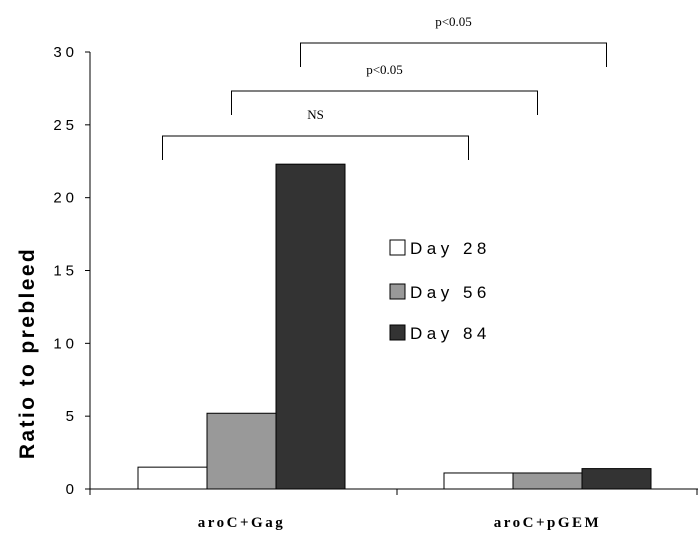 This screenshot has width=699, height=544. I want to click on legend-label: Day 28, so click(450, 248).